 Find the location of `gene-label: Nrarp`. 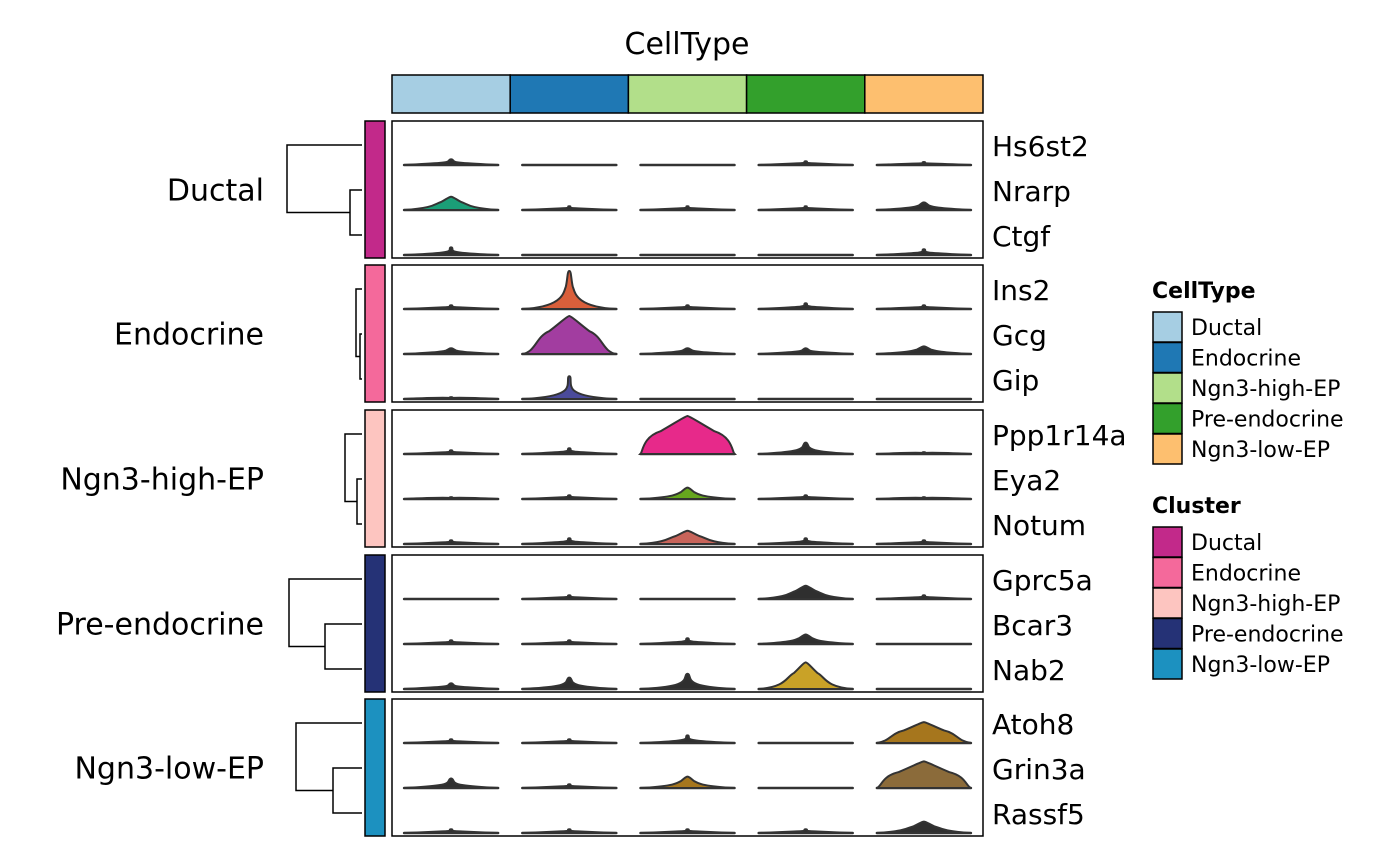

gene-label: Nrarp is located at coordinates (1031, 191).